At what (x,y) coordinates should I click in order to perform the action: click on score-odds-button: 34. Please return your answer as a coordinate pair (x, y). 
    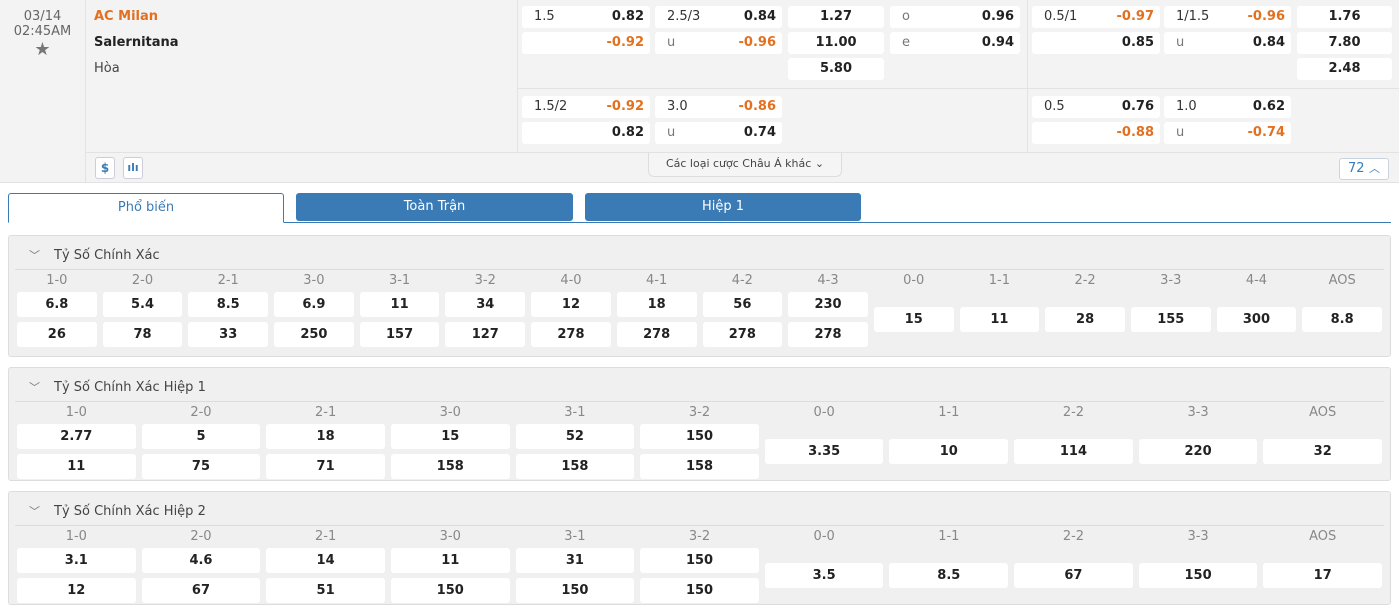
    Looking at the image, I should click on (485, 304).